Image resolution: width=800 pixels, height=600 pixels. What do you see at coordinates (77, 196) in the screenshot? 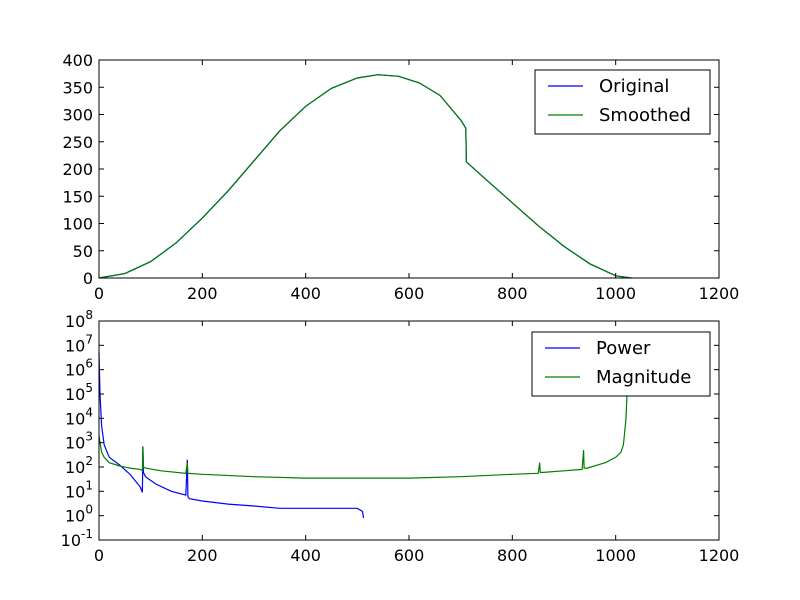
I see `top-y-tick-label: 150` at bounding box center [77, 196].